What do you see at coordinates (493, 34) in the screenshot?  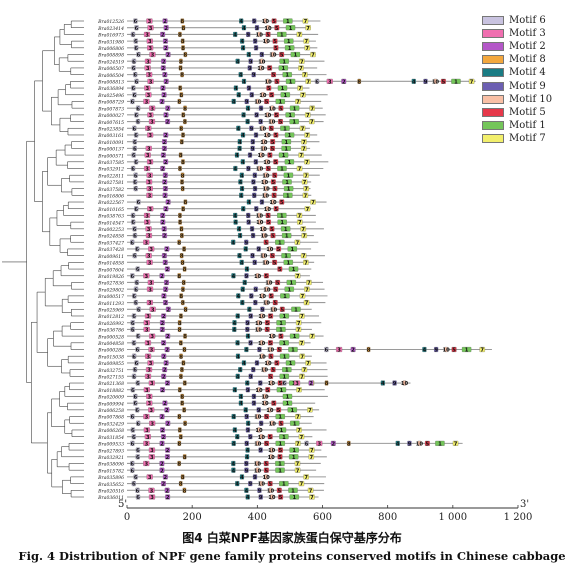 I see `legend-swatch` at bounding box center [493, 34].